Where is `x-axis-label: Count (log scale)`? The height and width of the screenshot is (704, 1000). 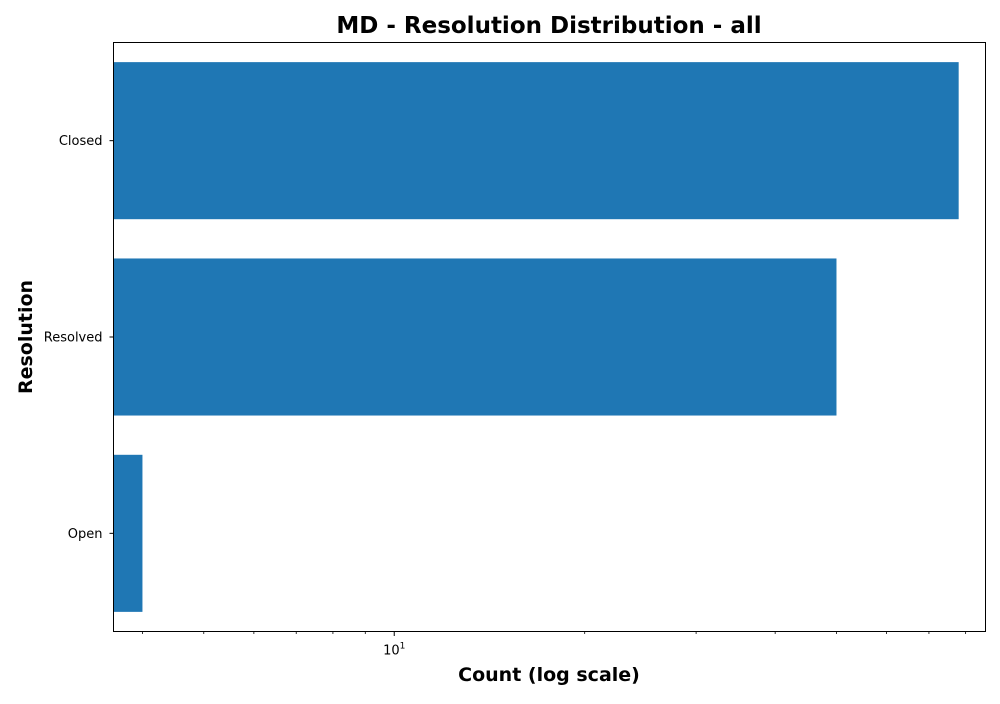
x-axis-label: Count (log scale) is located at coordinates (549, 675).